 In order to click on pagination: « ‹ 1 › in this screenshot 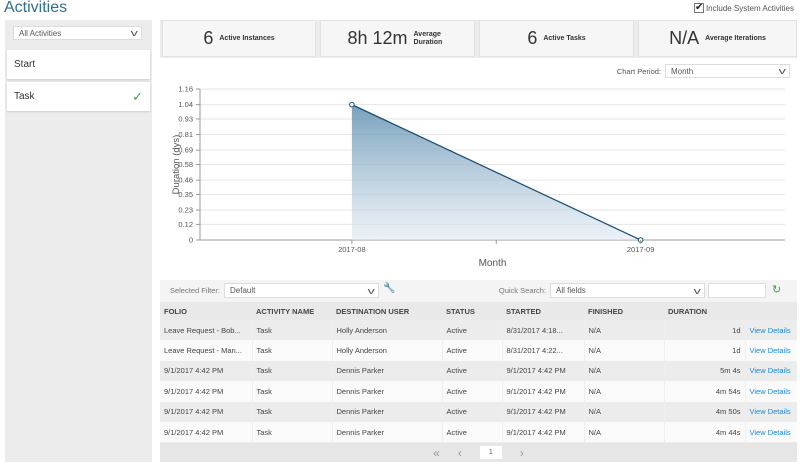, I will do `click(478, 452)`.